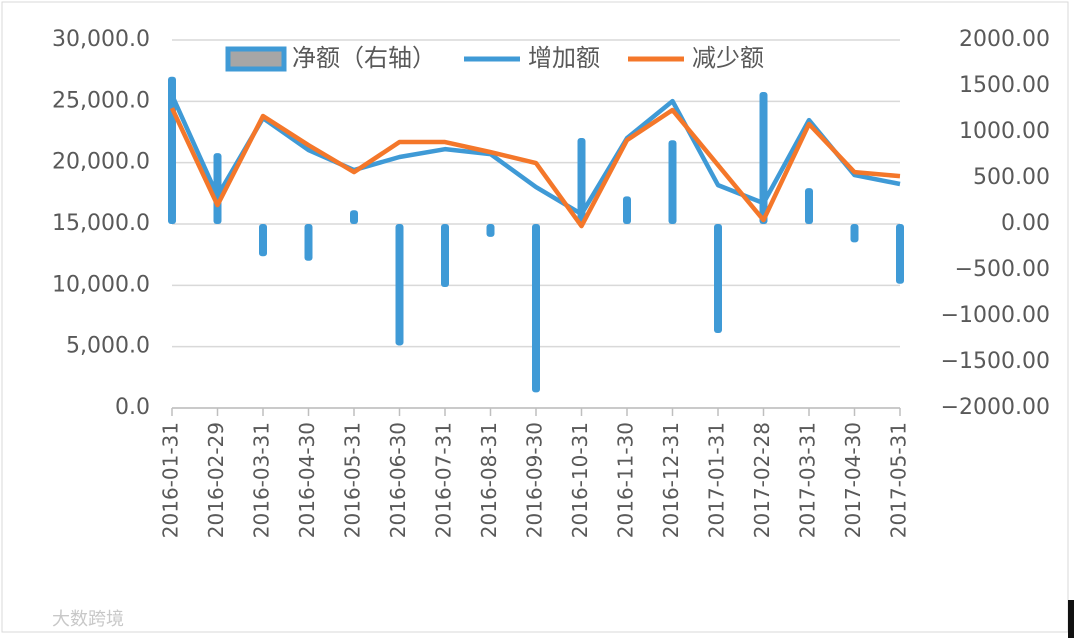 The image size is (1080, 640). What do you see at coordinates (808, 480) in the screenshot?
I see `x-tick-label: 2017-03-31` at bounding box center [808, 480].